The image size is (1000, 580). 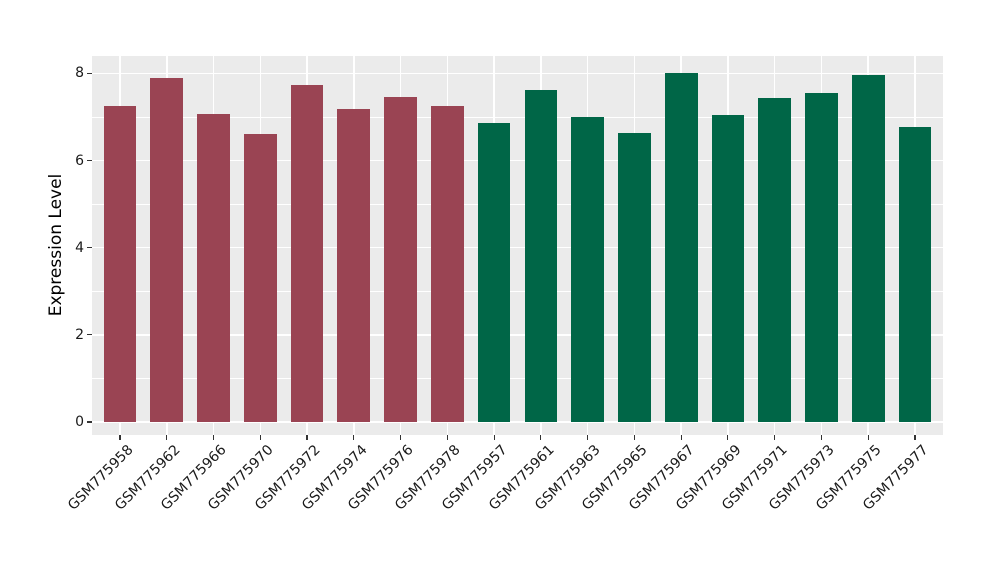 I want to click on bar-GSM775961, so click(x=541, y=256).